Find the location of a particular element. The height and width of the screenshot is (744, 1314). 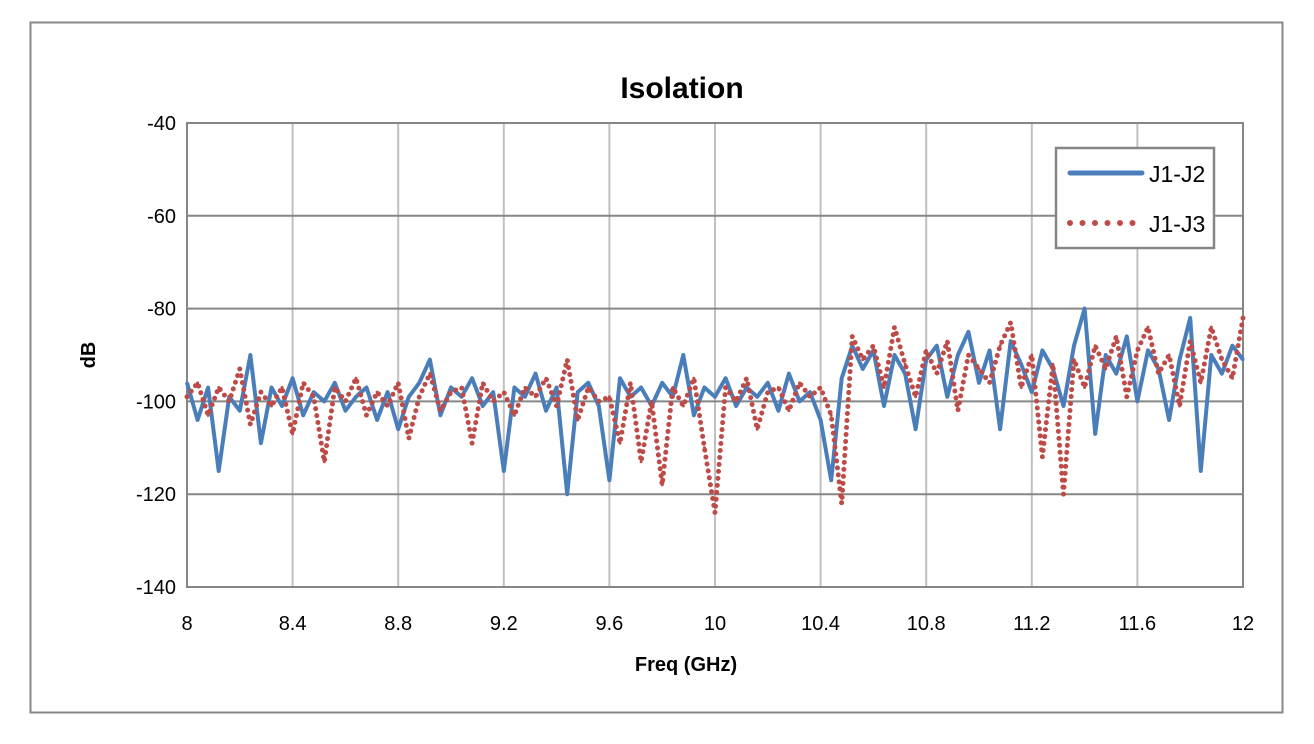

x-tick-label: 10 is located at coordinates (715, 624).